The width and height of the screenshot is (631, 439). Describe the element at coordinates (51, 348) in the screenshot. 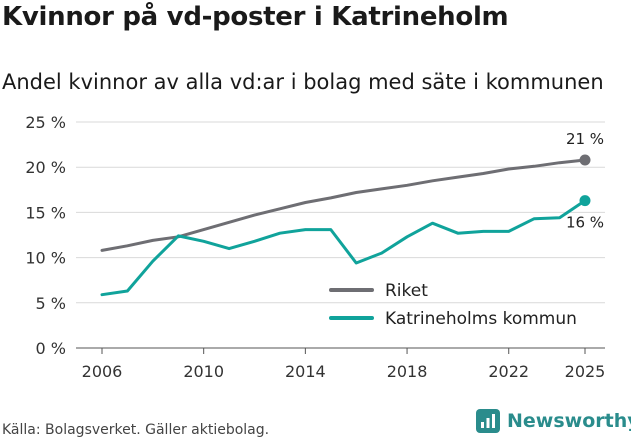

I see `y-tick-label: 0 %` at that location.